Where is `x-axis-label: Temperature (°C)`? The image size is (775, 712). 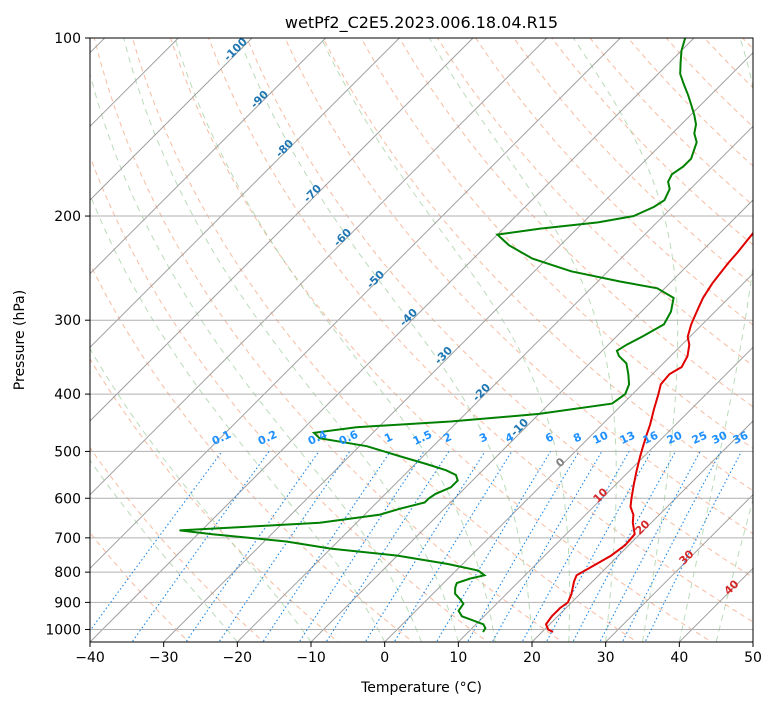
x-axis-label: Temperature (°C) is located at coordinates (421, 688).